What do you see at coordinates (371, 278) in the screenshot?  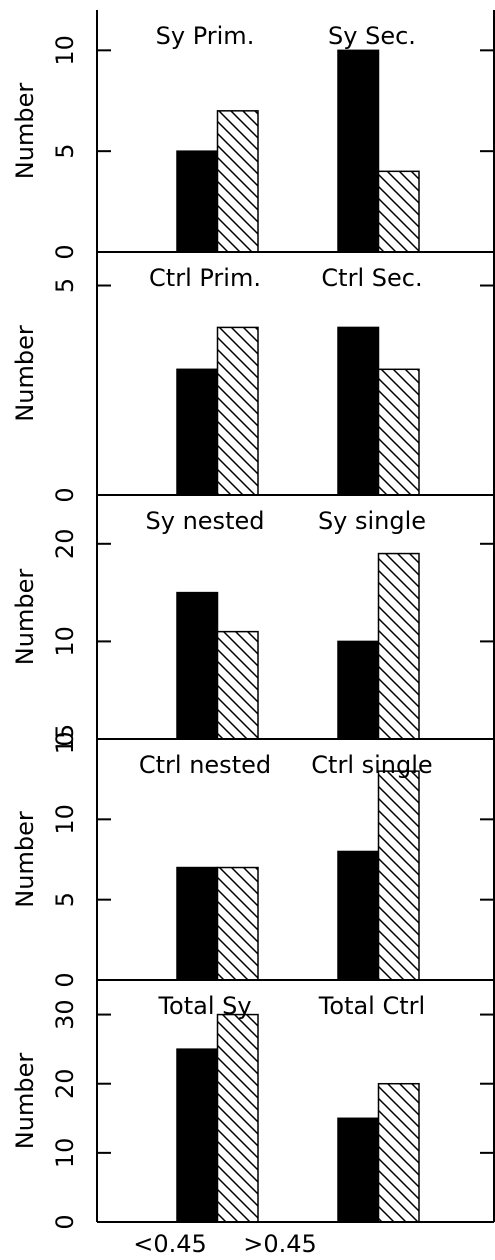 I see `panel-label: Ctrl Sec.` at bounding box center [371, 278].